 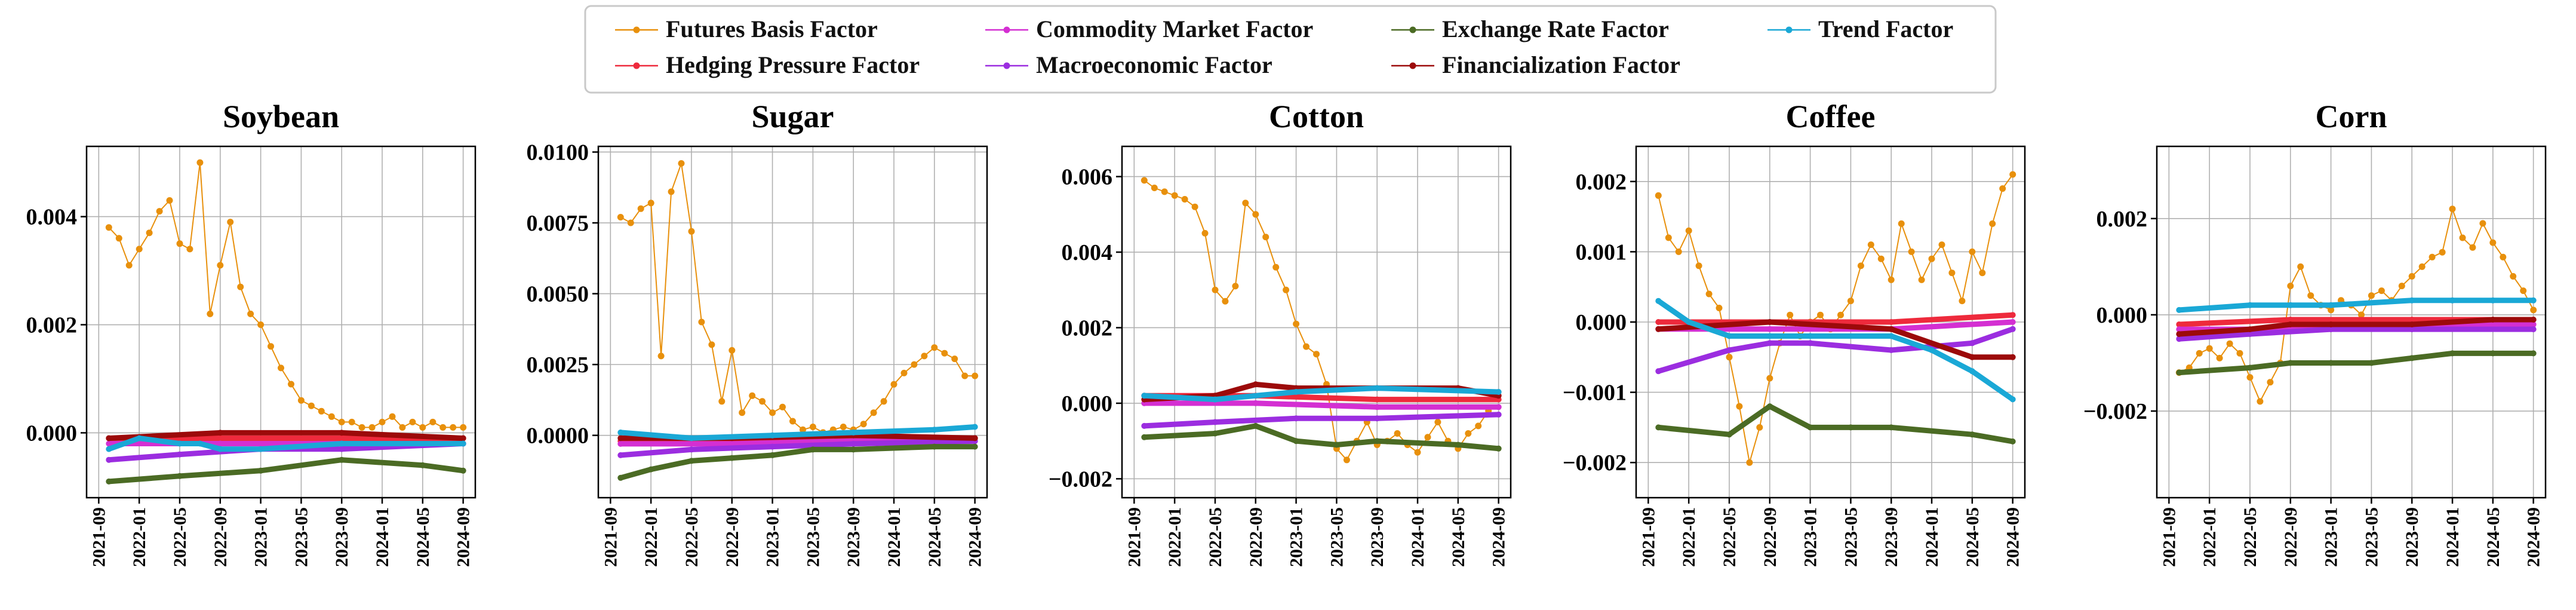 I want to click on panel-title: Sugar, so click(x=792, y=116).